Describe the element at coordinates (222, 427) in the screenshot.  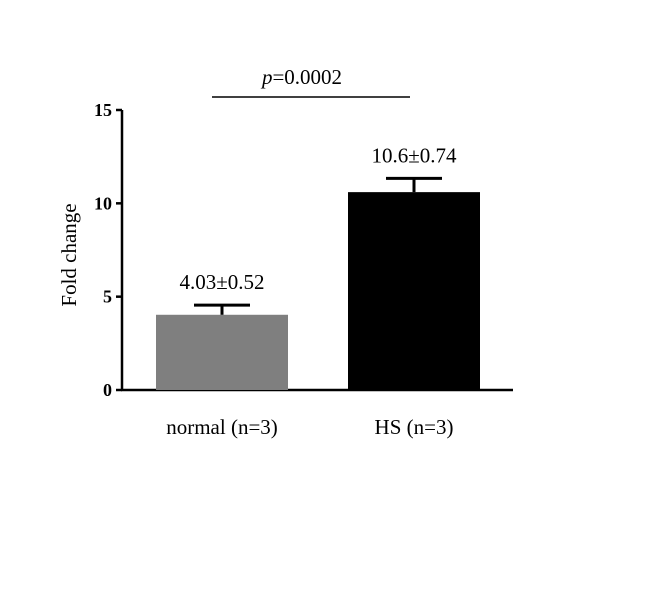
I see `x-category-label: normal (n=3)` at that location.